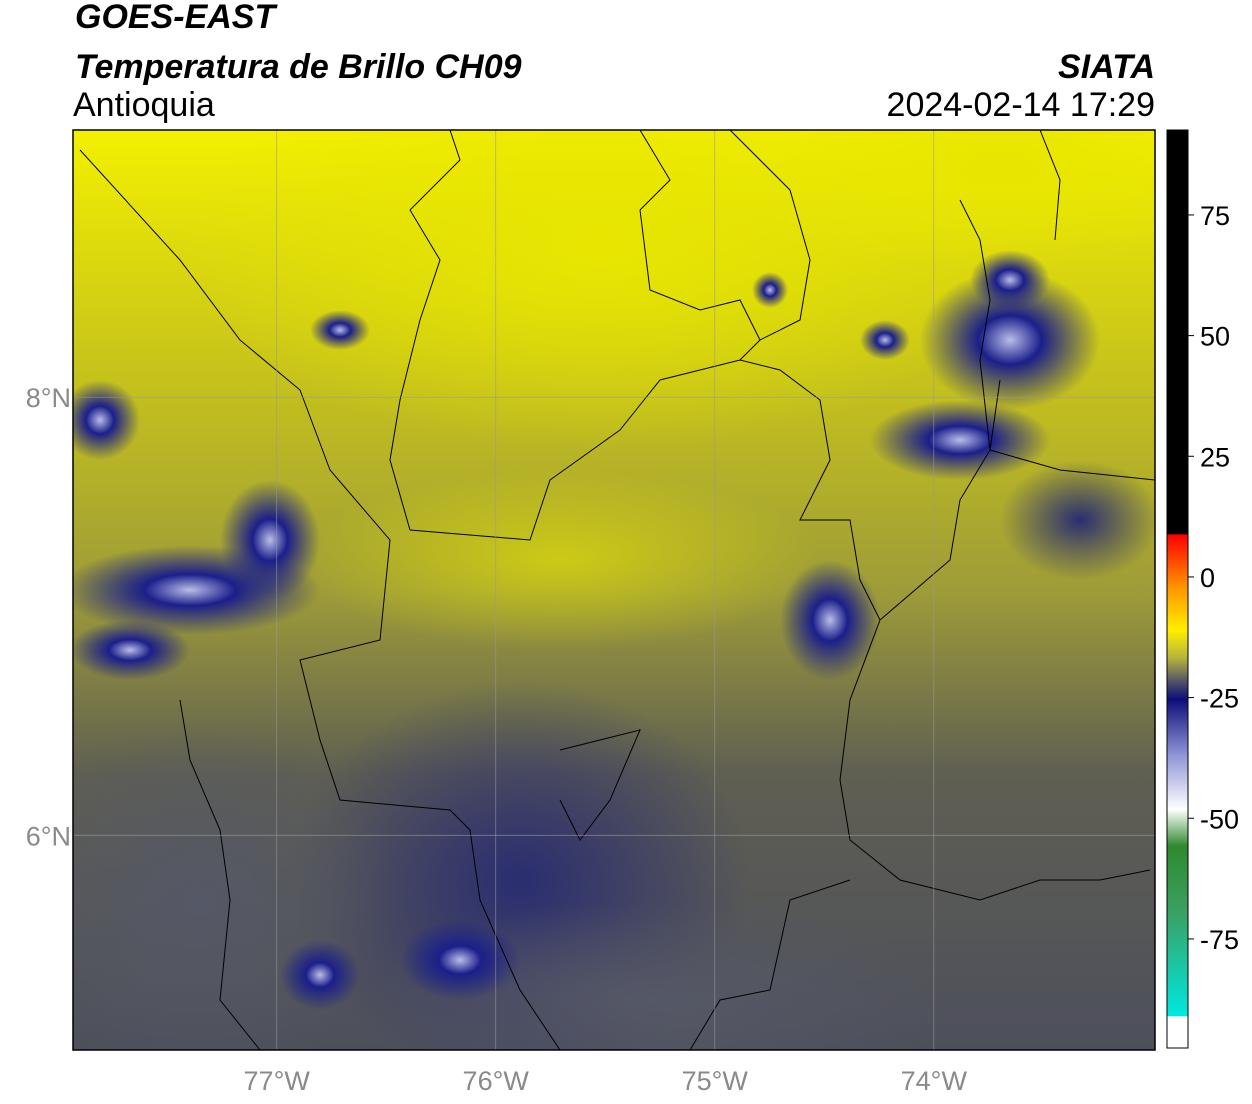 This screenshot has width=1252, height=1104. Describe the element at coordinates (48, 836) in the screenshot. I see `y-tick-label: 6°N` at that location.